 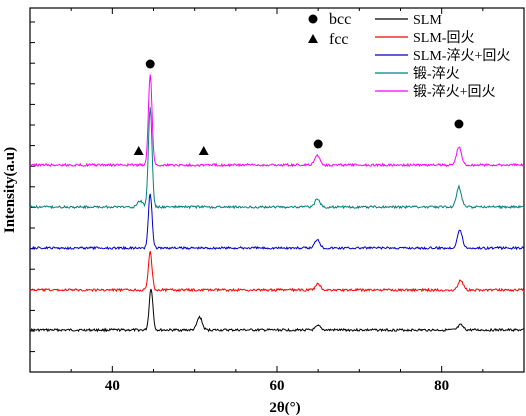 What do you see at coordinates (454, 92) in the screenshot?
I see `legend-series-label: 锻-淬火+回火` at bounding box center [454, 92].